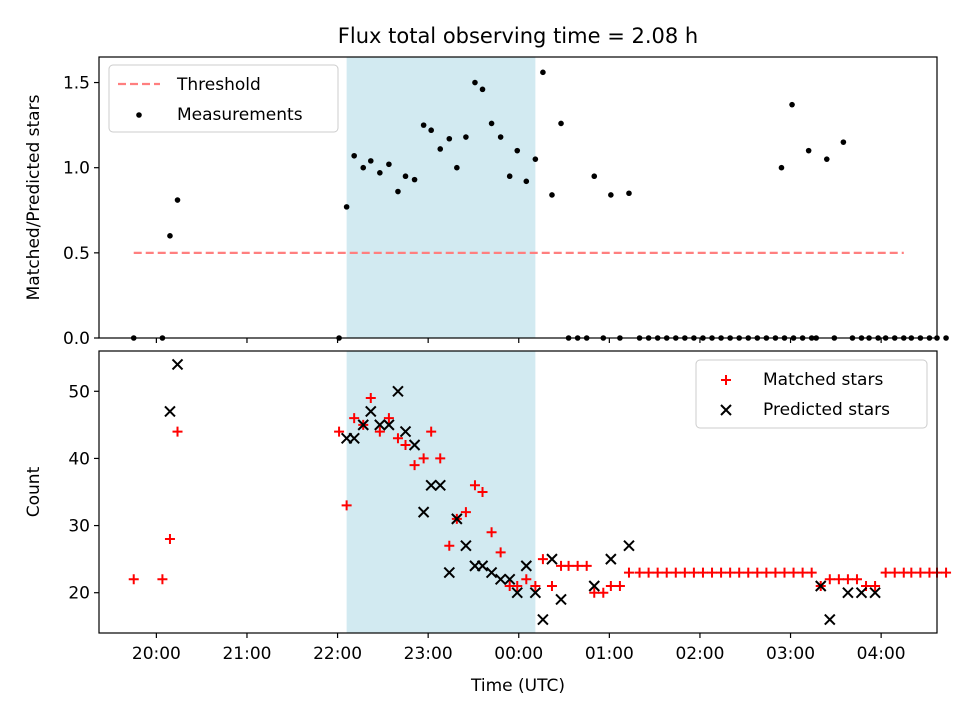  I want to click on x-tick-label: 23:00, so click(428, 654).